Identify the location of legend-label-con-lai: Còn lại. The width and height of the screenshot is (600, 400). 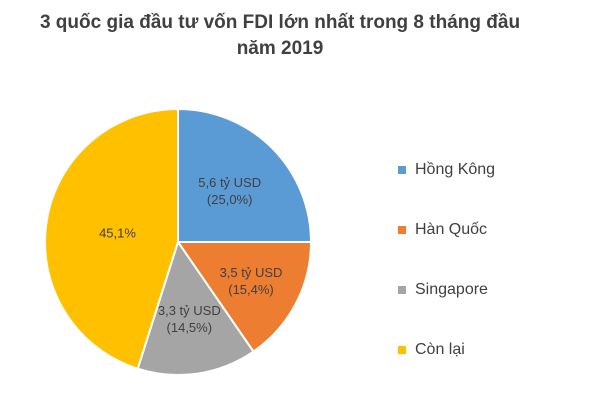
(440, 349).